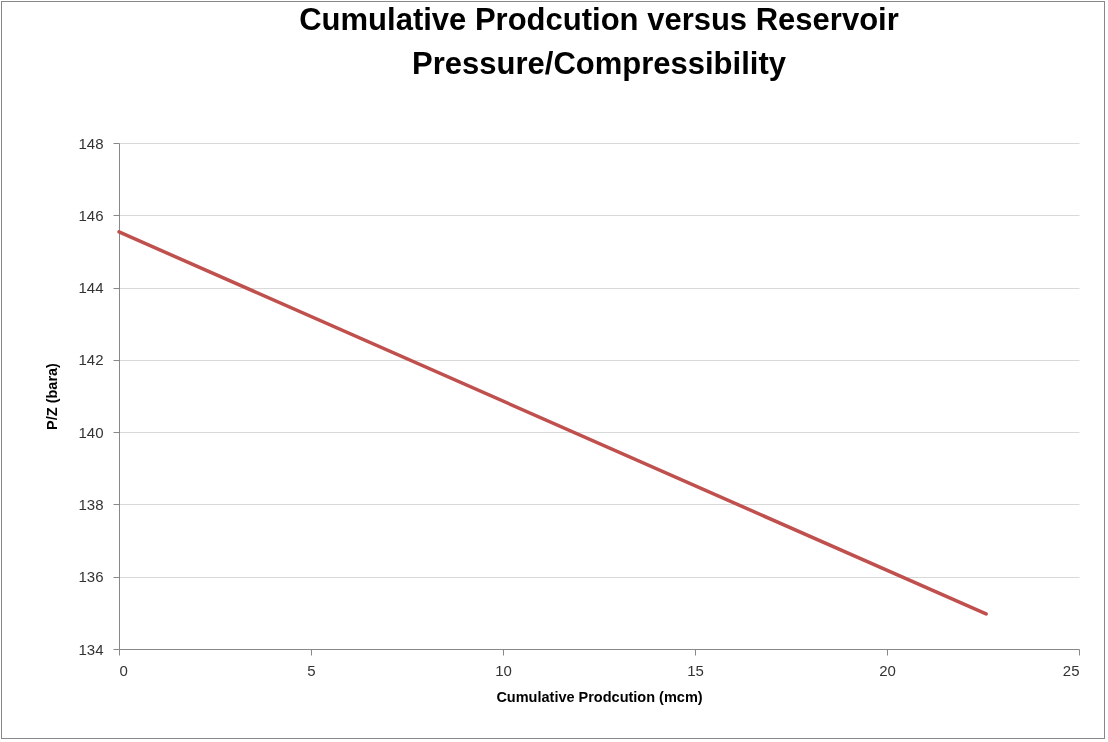  Describe the element at coordinates (599, 696) in the screenshot. I see `x-axis-title: Cumulative Prodcution (mcm)` at that location.